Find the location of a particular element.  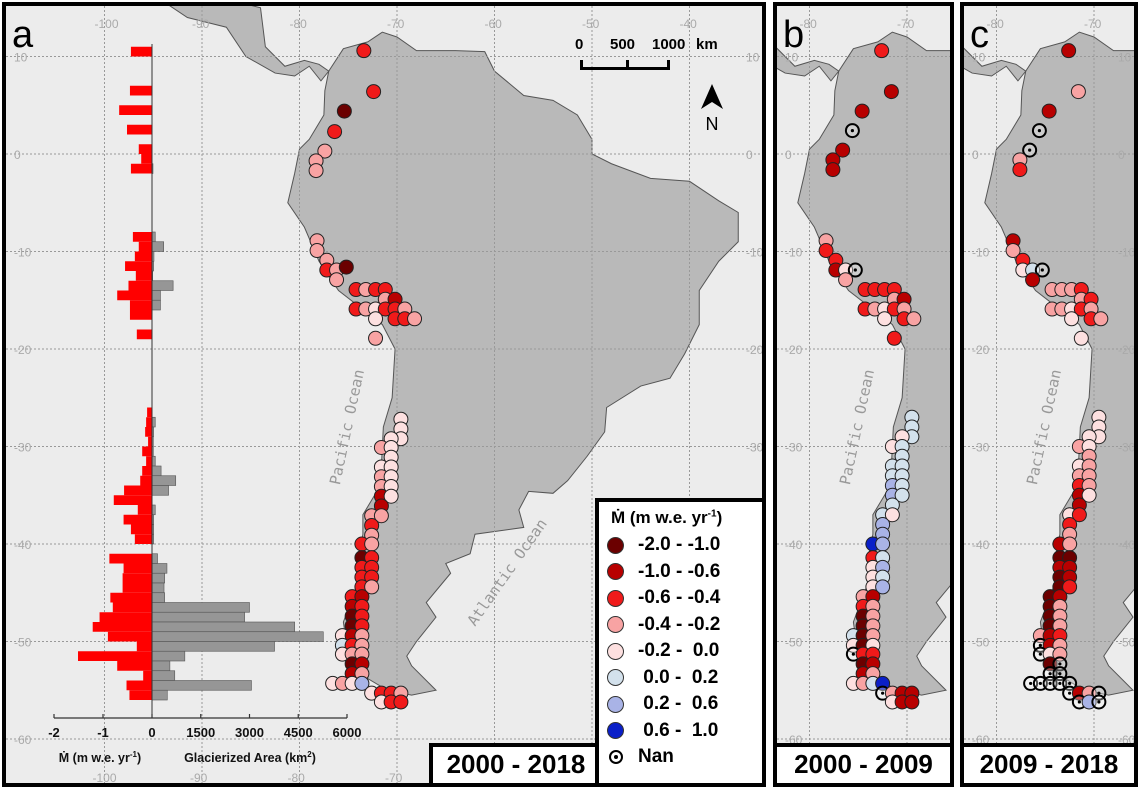

north-arrow-icon is located at coordinates (712, 96).